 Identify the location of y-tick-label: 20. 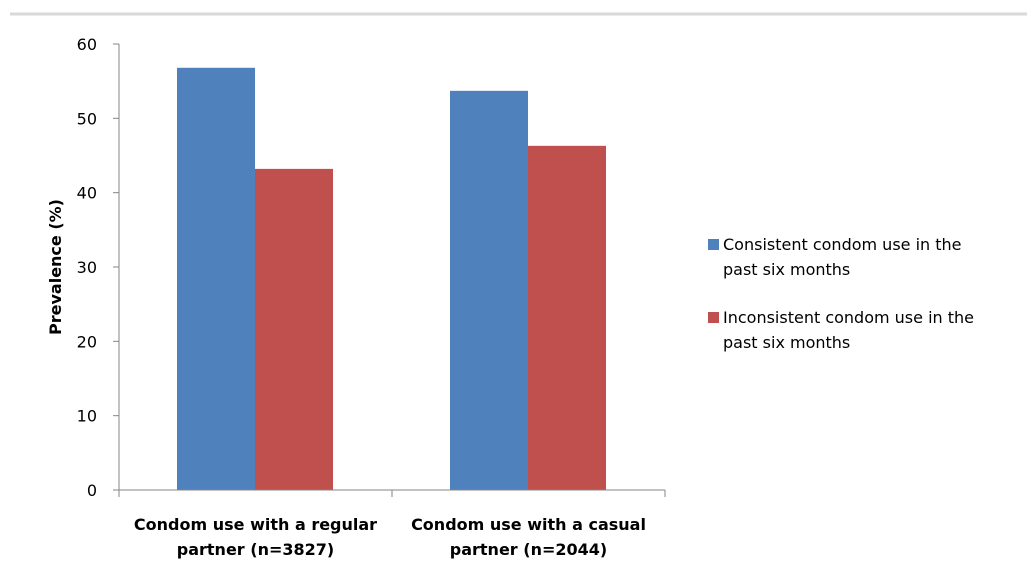
(87, 341).